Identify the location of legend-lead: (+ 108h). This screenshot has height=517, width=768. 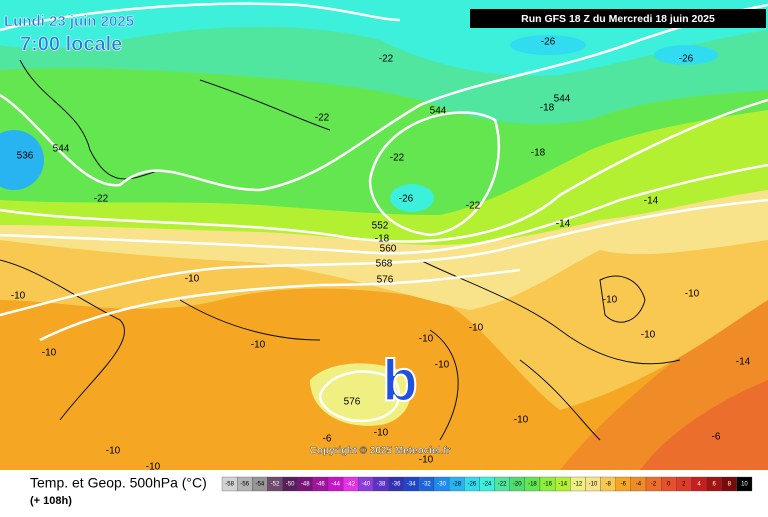
(51, 501).